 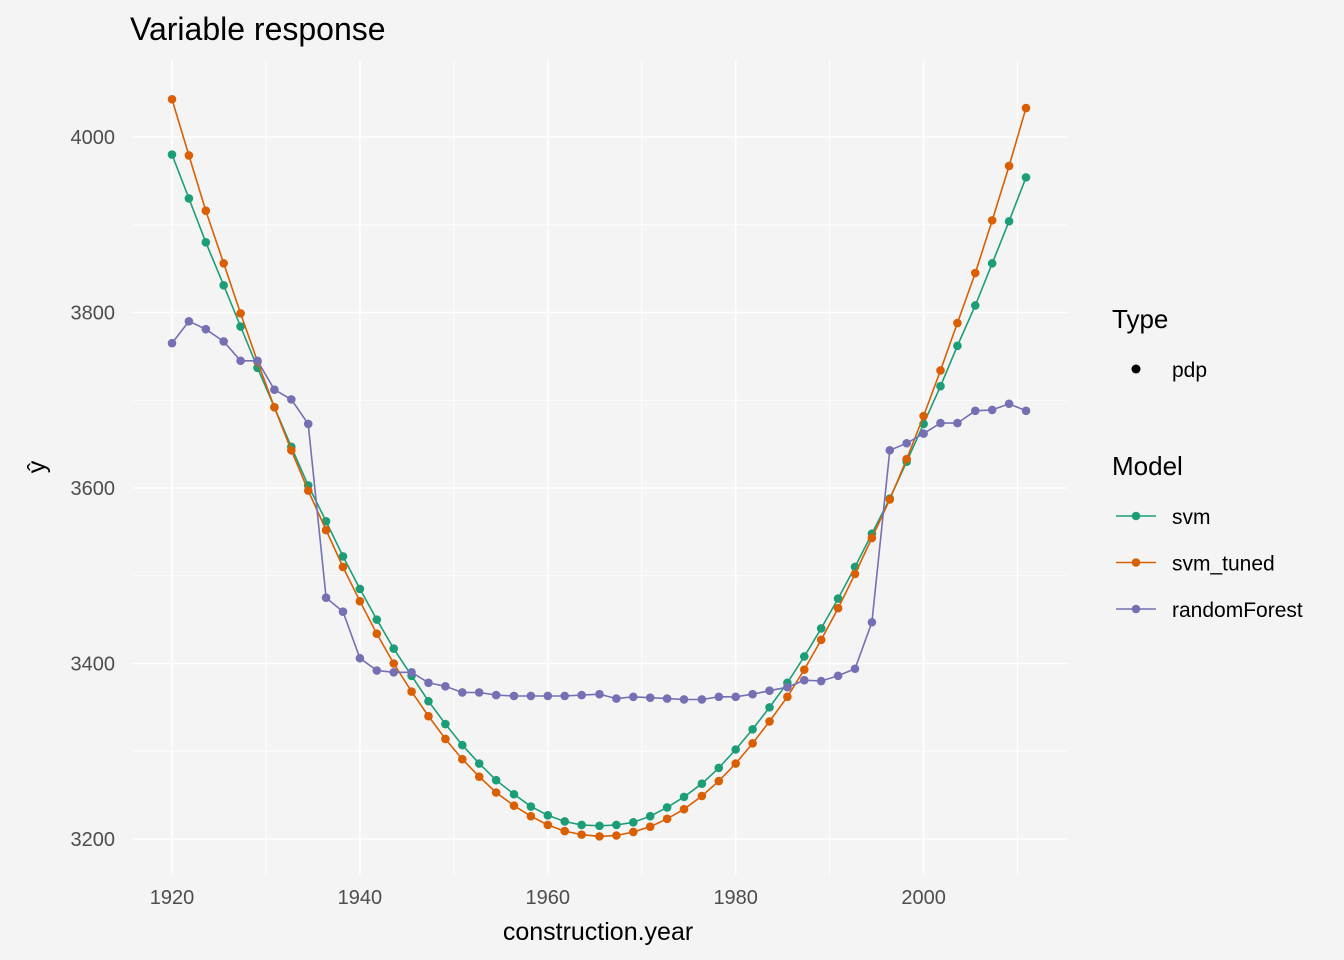 What do you see at coordinates (258, 29) in the screenshot?
I see `chart-title: Variable response` at bounding box center [258, 29].